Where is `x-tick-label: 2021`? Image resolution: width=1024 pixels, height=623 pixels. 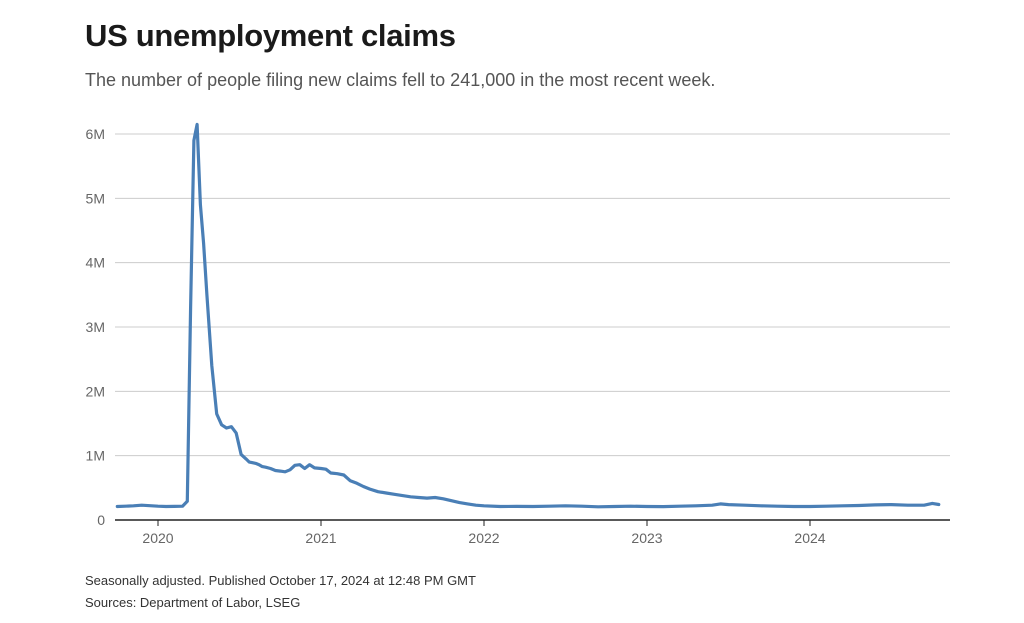 x-tick-label: 2021 is located at coordinates (320, 538).